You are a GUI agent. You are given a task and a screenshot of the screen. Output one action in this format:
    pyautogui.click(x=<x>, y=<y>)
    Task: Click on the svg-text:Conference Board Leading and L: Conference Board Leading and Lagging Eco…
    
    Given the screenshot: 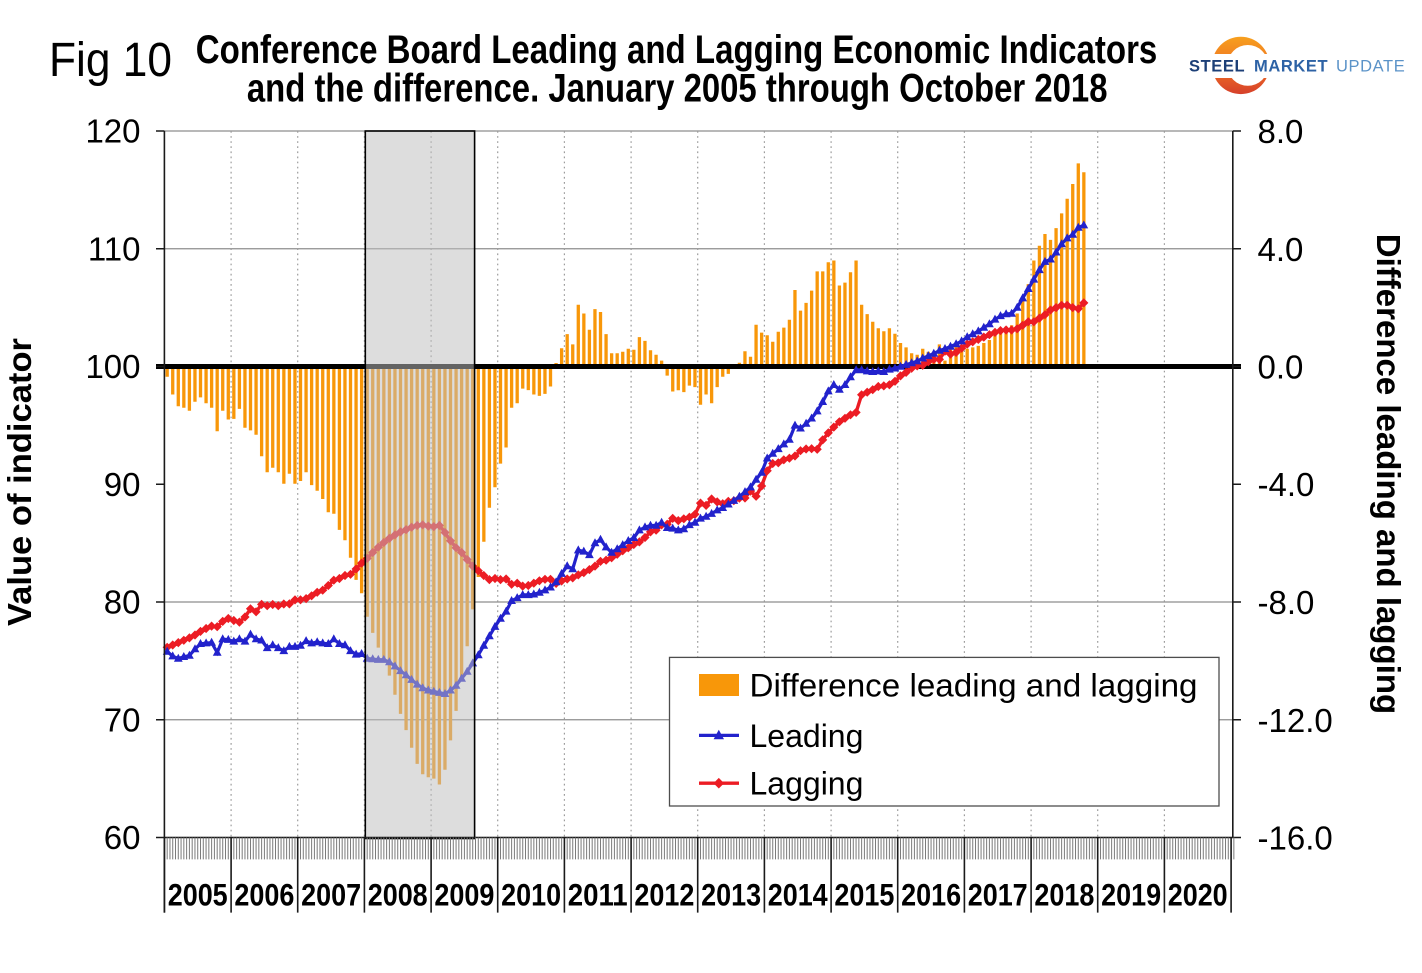 What is the action you would take?
    pyautogui.click(x=677, y=50)
    